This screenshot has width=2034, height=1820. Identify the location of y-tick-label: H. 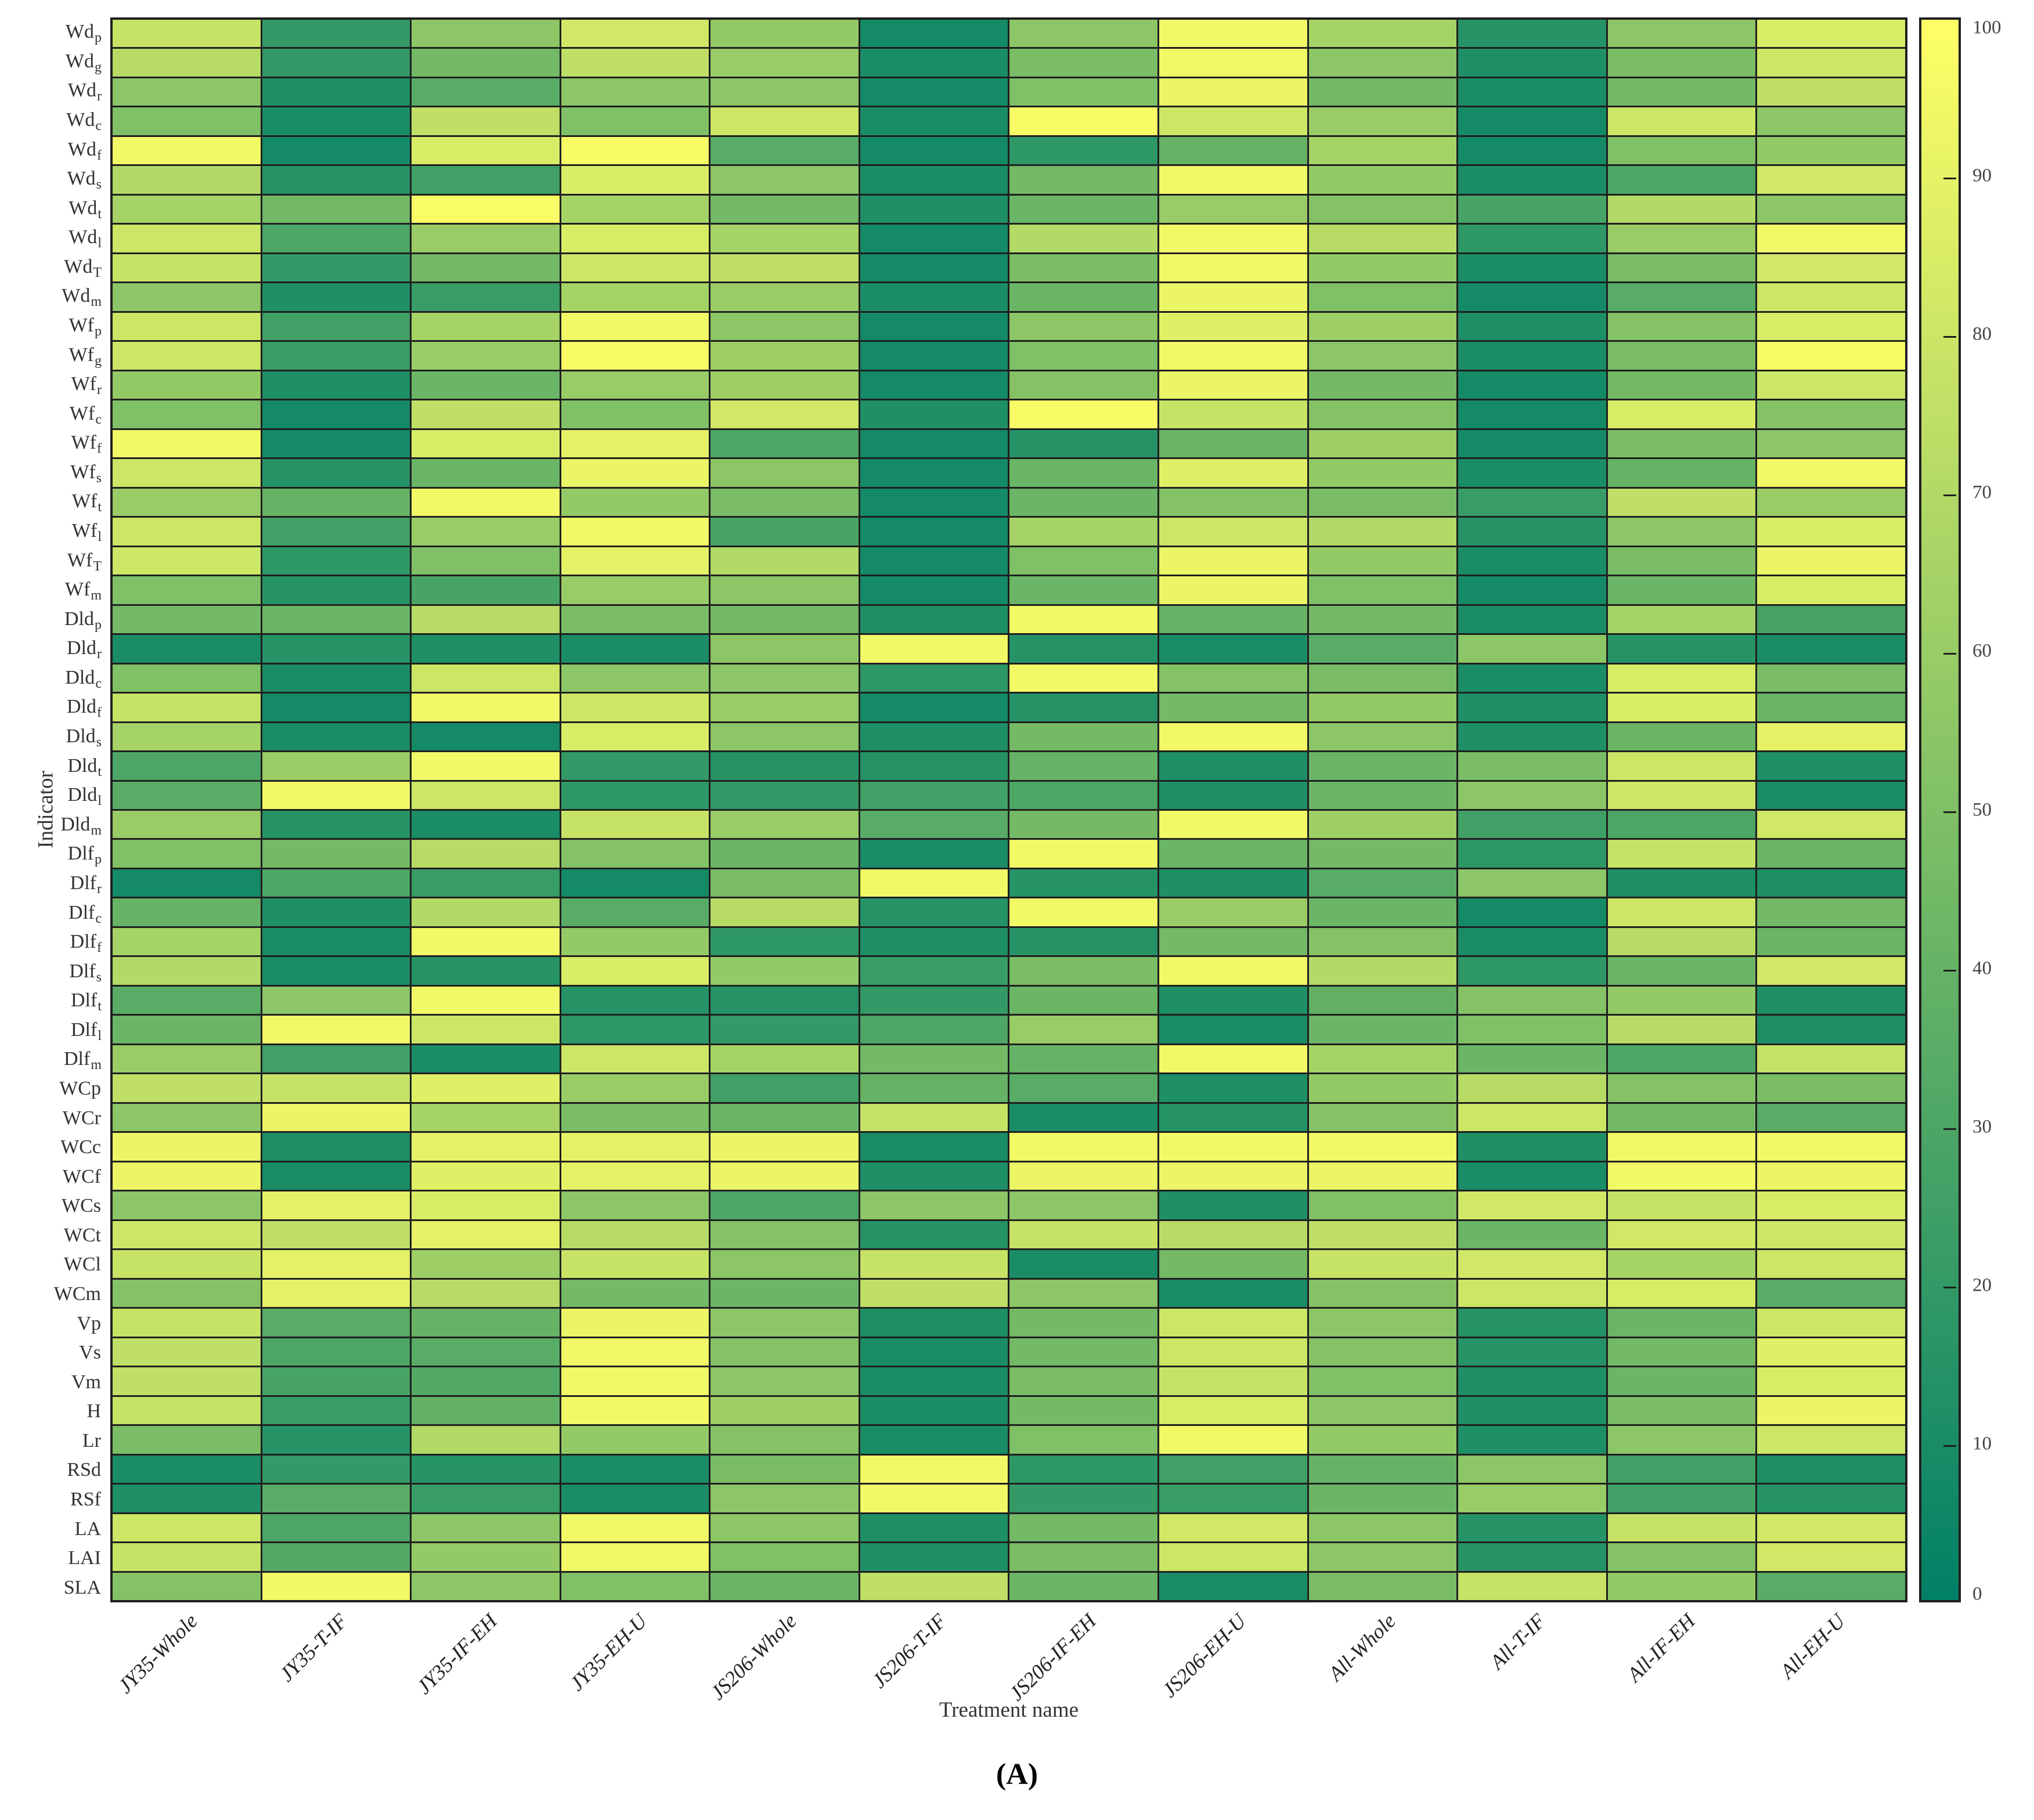
(93, 1411).